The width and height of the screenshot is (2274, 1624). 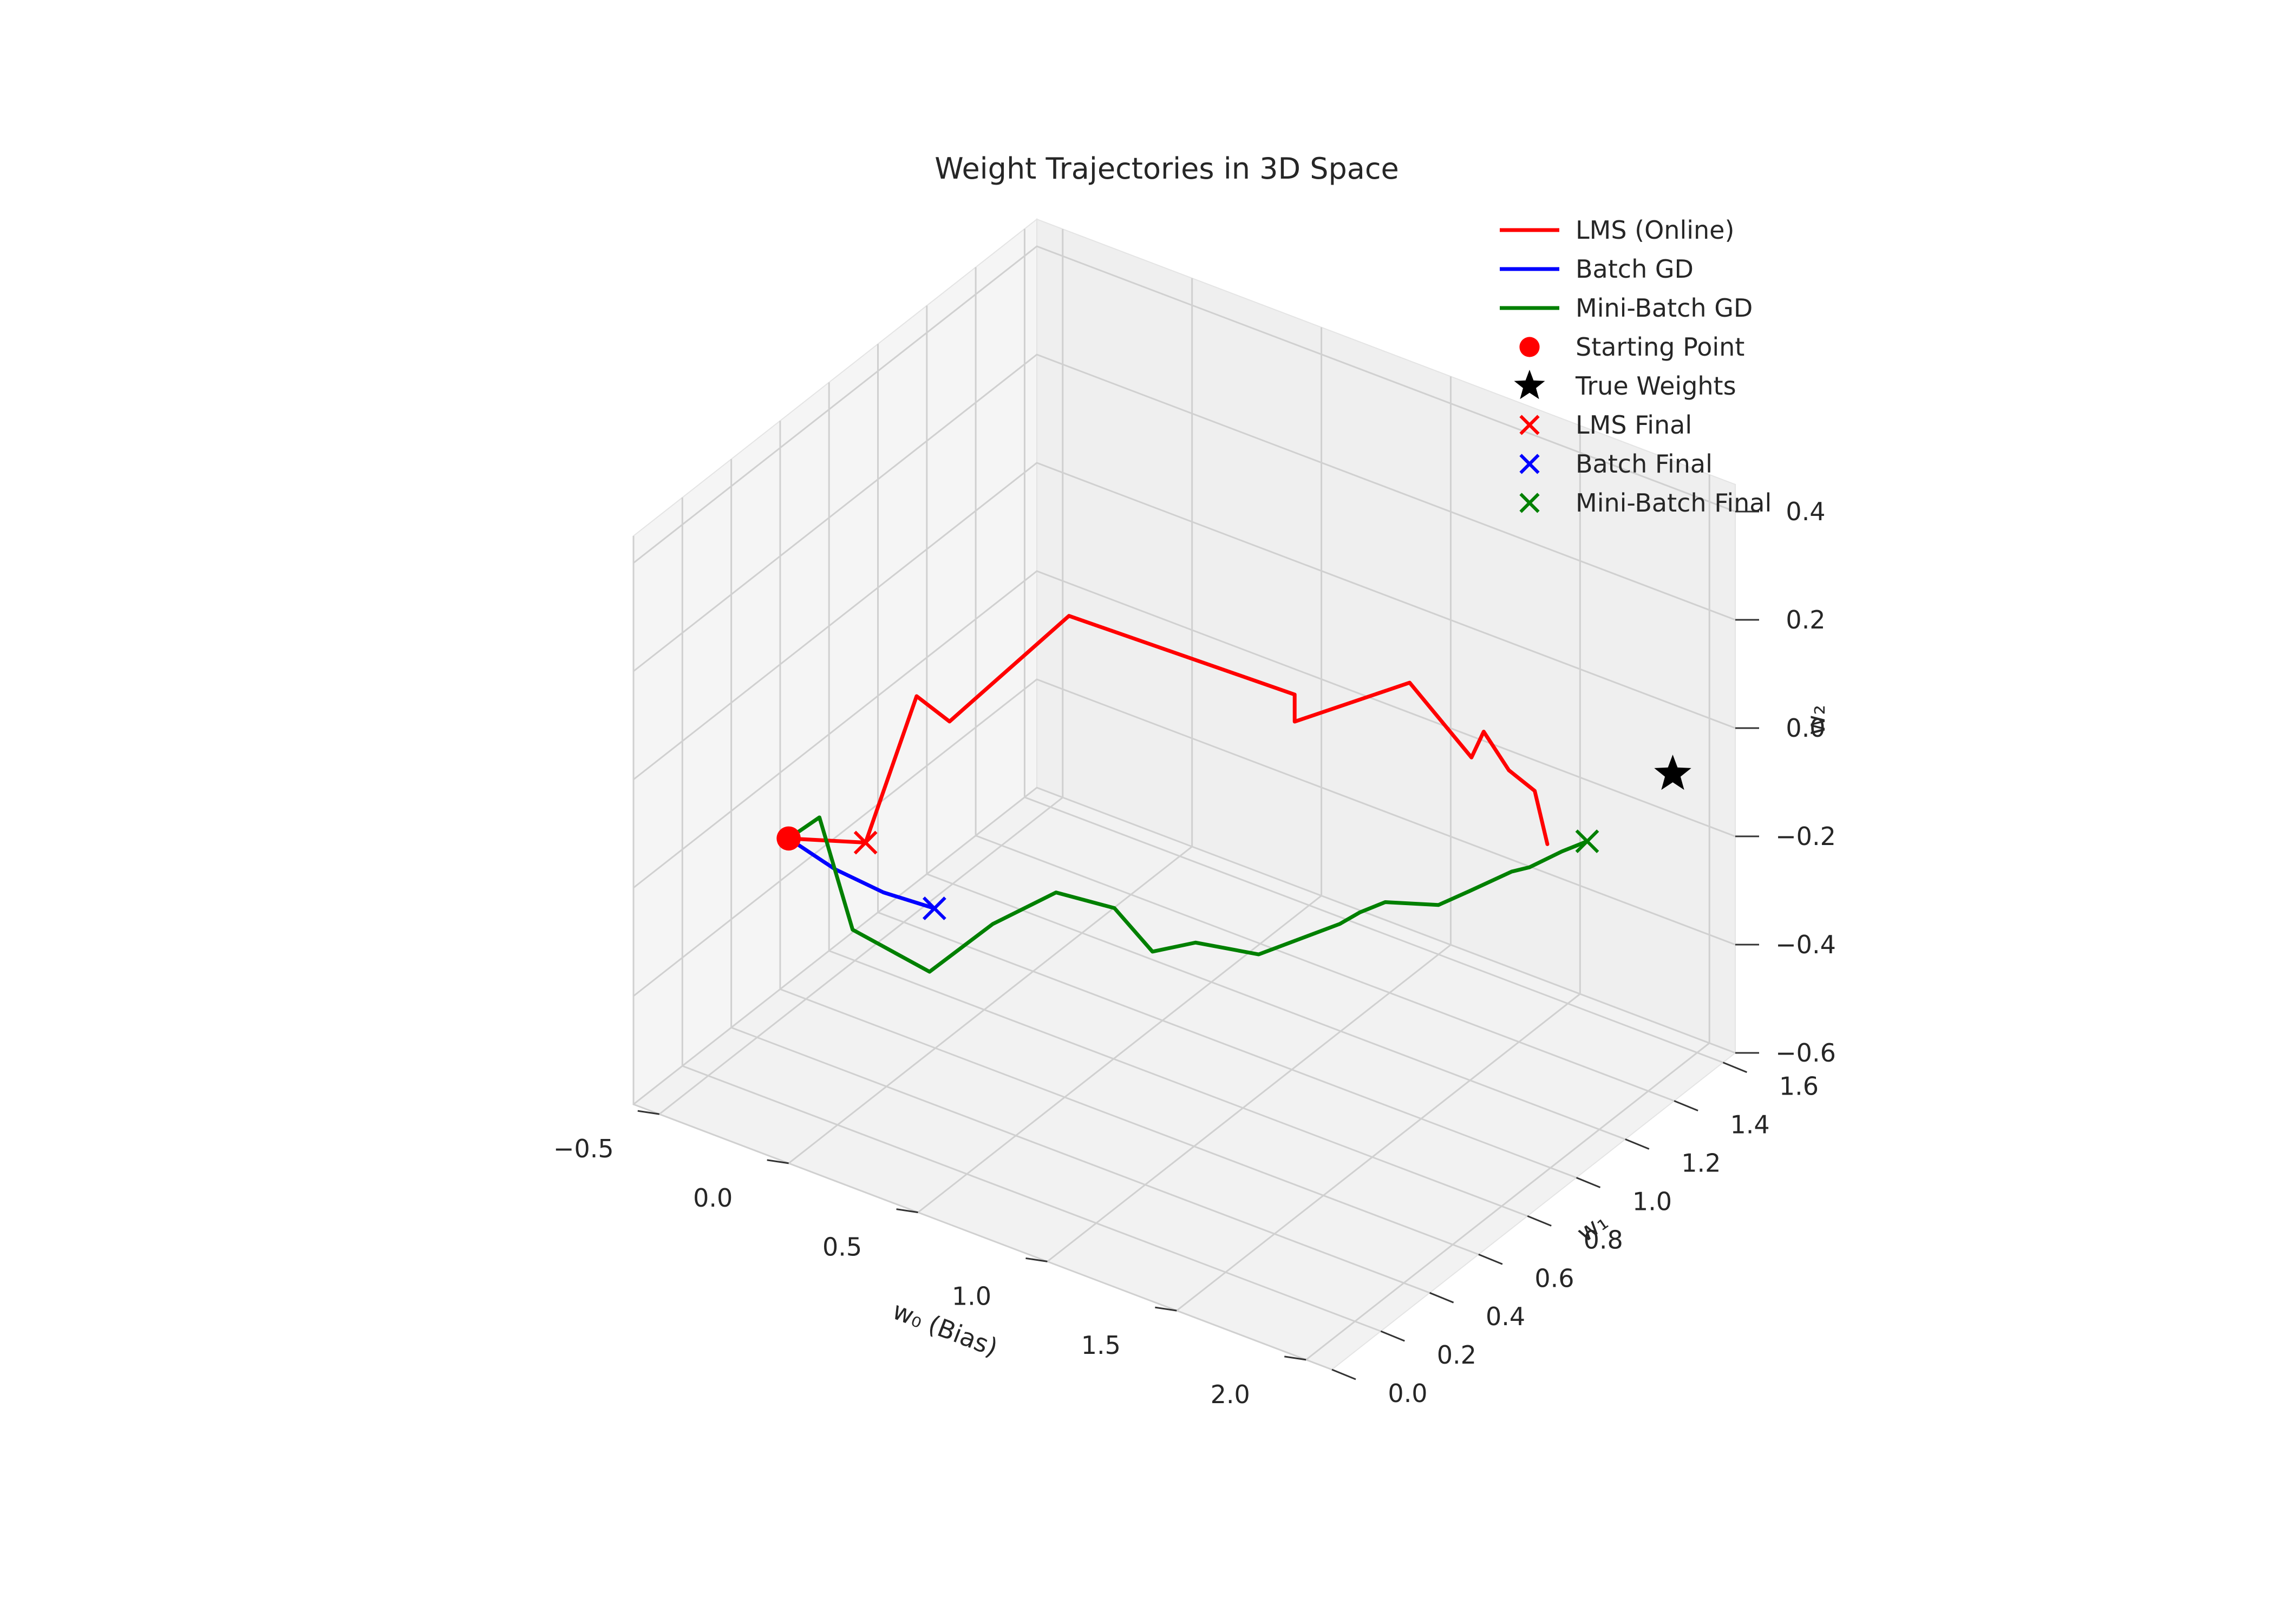 I want to click on starting-point-marker, so click(x=789, y=838).